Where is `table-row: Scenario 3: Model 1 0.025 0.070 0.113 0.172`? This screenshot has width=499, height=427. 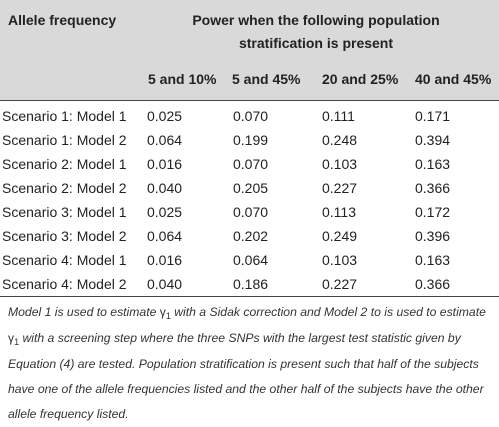 table-row: Scenario 3: Model 1 0.025 0.070 0.113 0.172 is located at coordinates (248, 212).